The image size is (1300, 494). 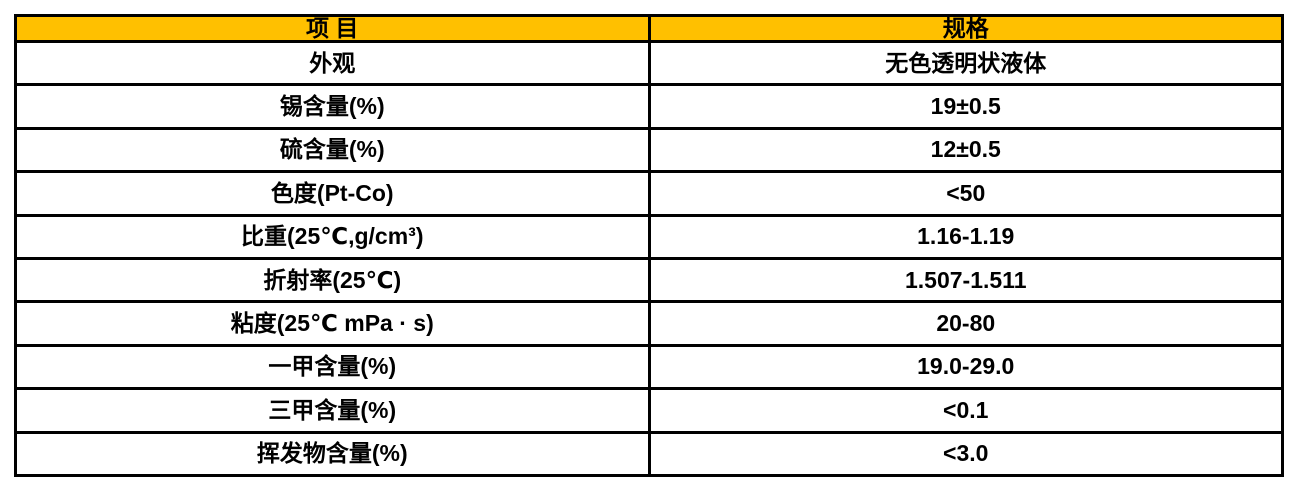 What do you see at coordinates (332, 236) in the screenshot?
I see `item-cell: 比重(25℃,g/cm³)` at bounding box center [332, 236].